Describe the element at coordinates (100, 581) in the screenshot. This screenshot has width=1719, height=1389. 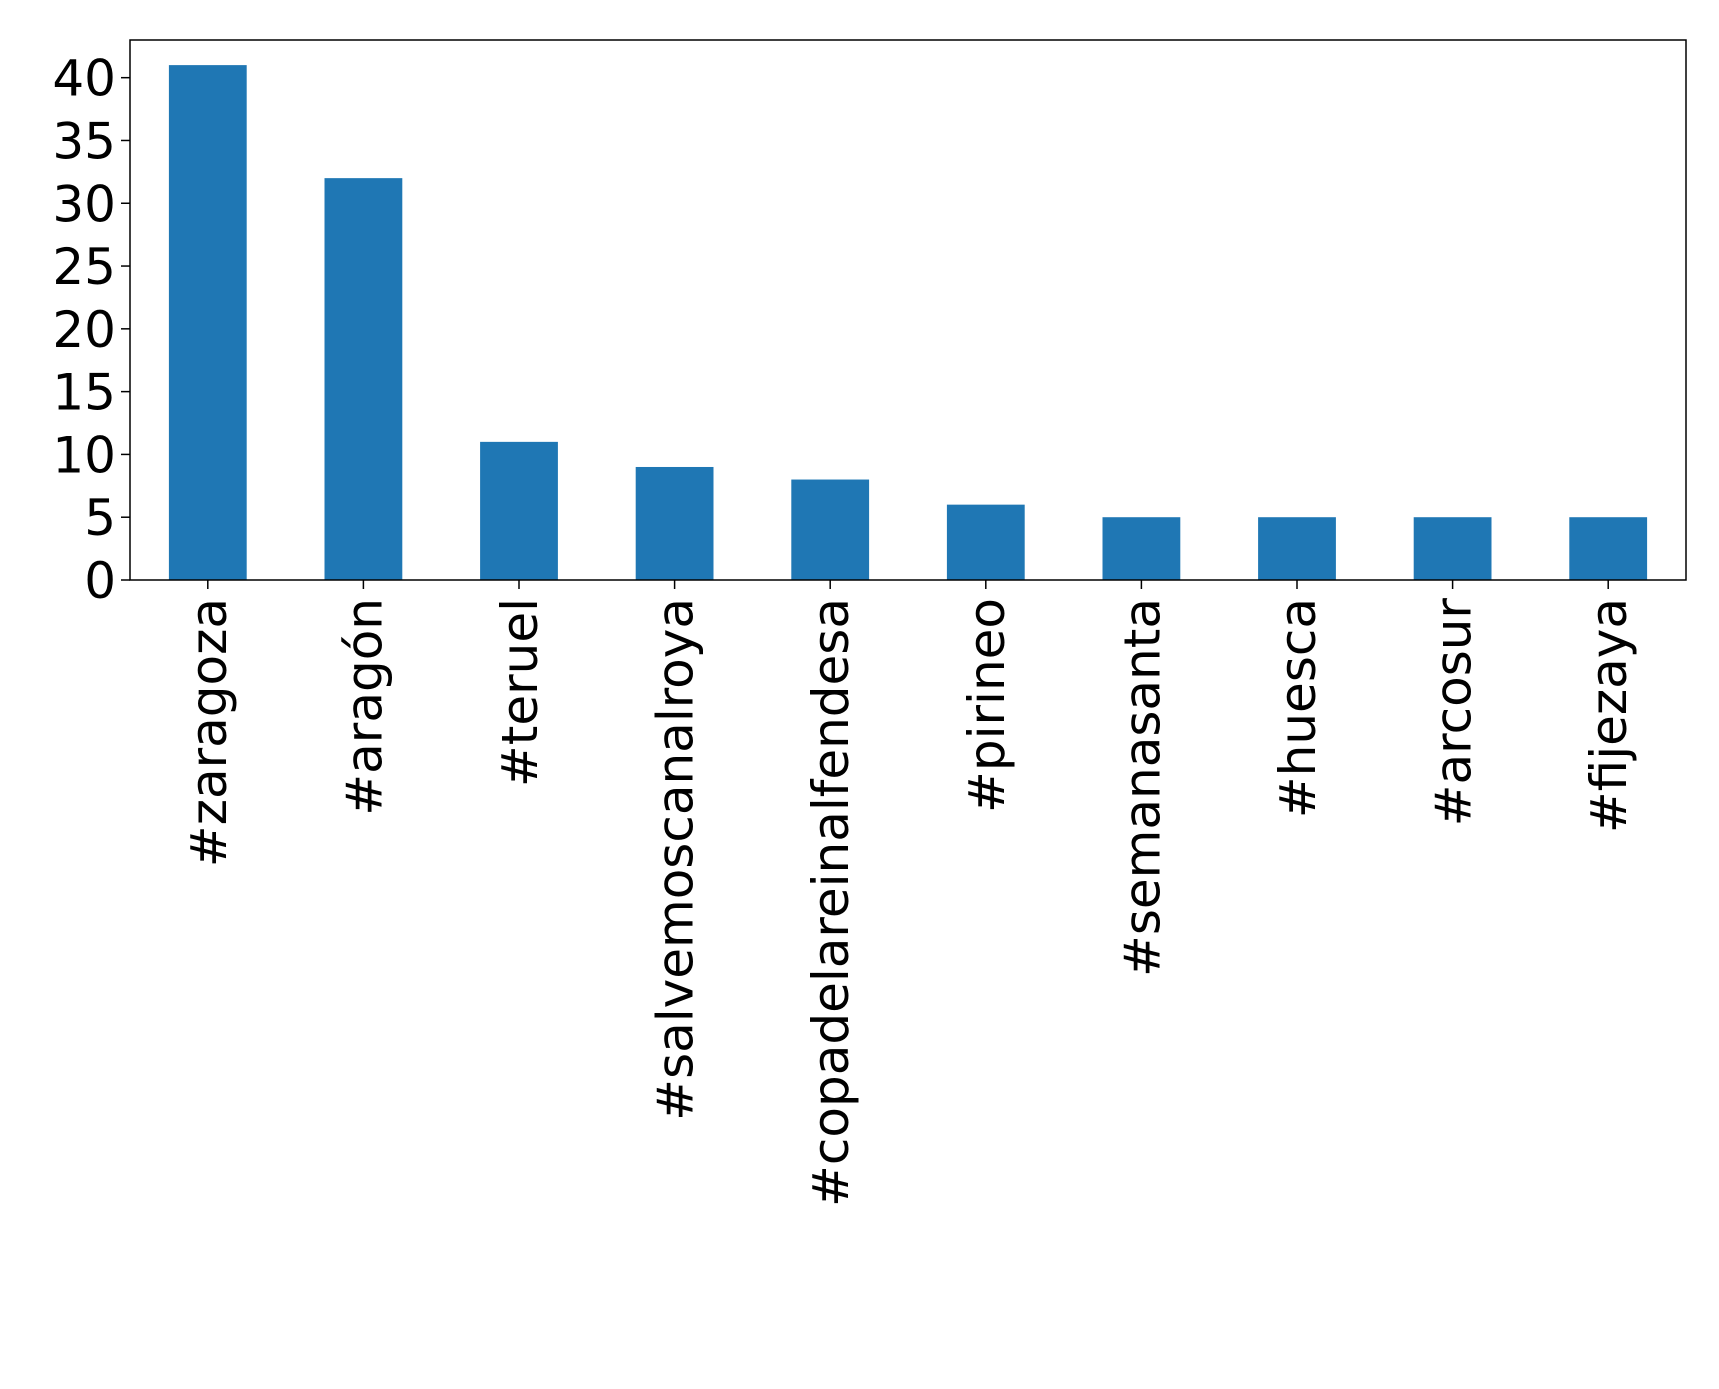
I see `y-tick-label-0: 0` at that location.